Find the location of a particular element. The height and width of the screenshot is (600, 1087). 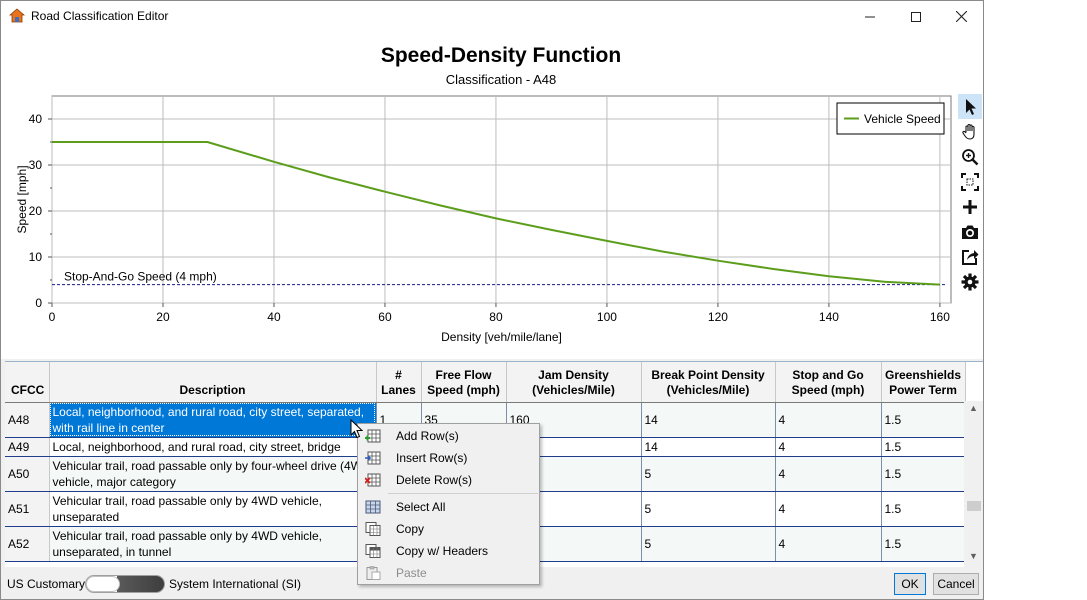

select-all-icon is located at coordinates (373, 507).